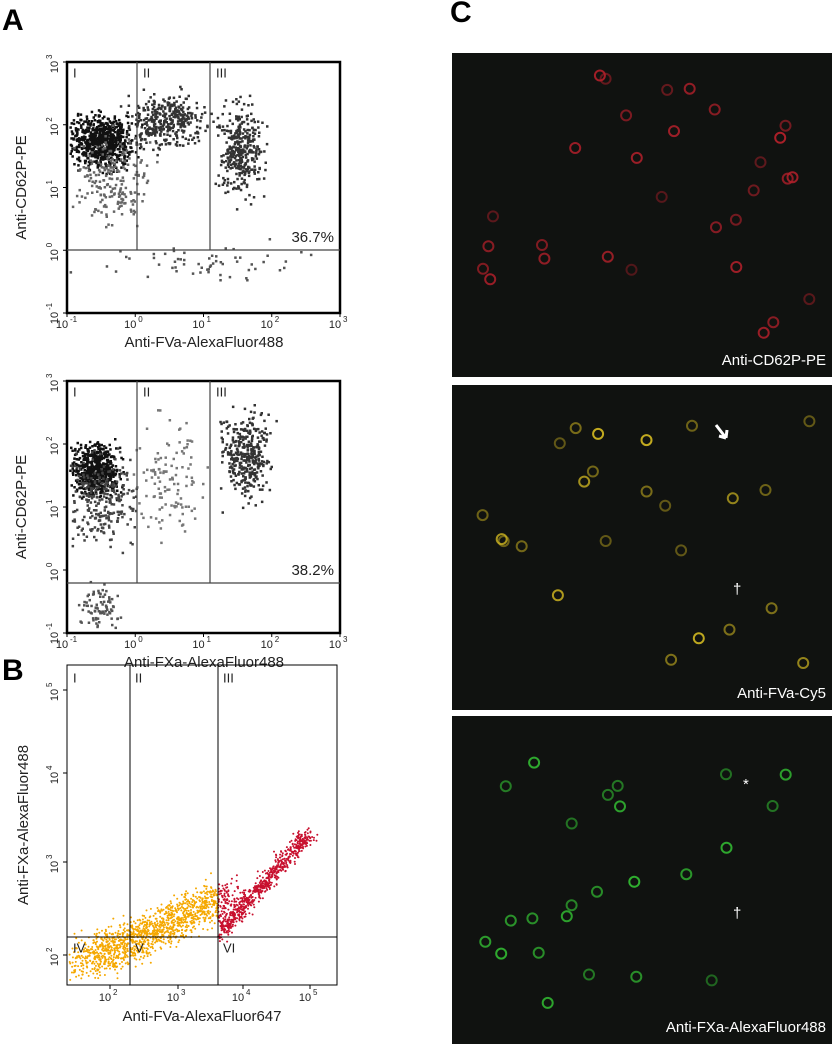 The width and height of the screenshot is (832, 1050). Describe the element at coordinates (49, 501) in the screenshot. I see `tick-exponent: 1` at that location.